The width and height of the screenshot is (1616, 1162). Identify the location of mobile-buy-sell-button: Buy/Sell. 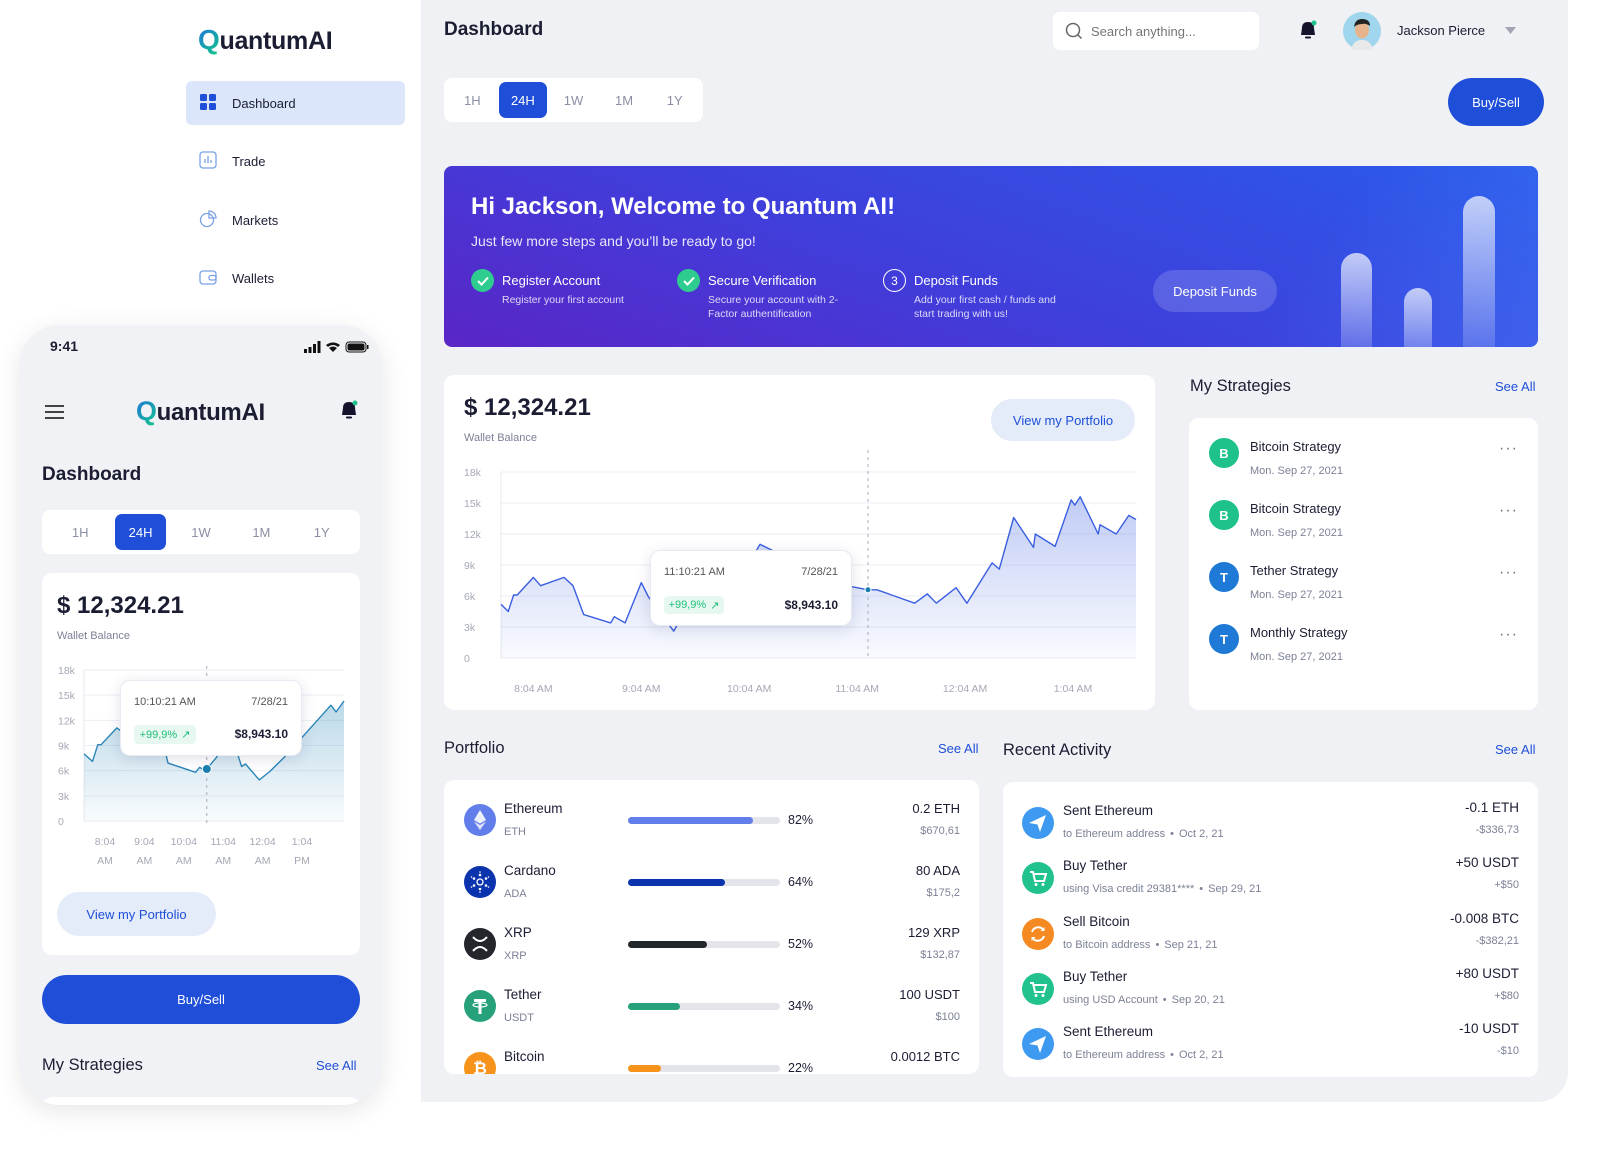
(201, 999).